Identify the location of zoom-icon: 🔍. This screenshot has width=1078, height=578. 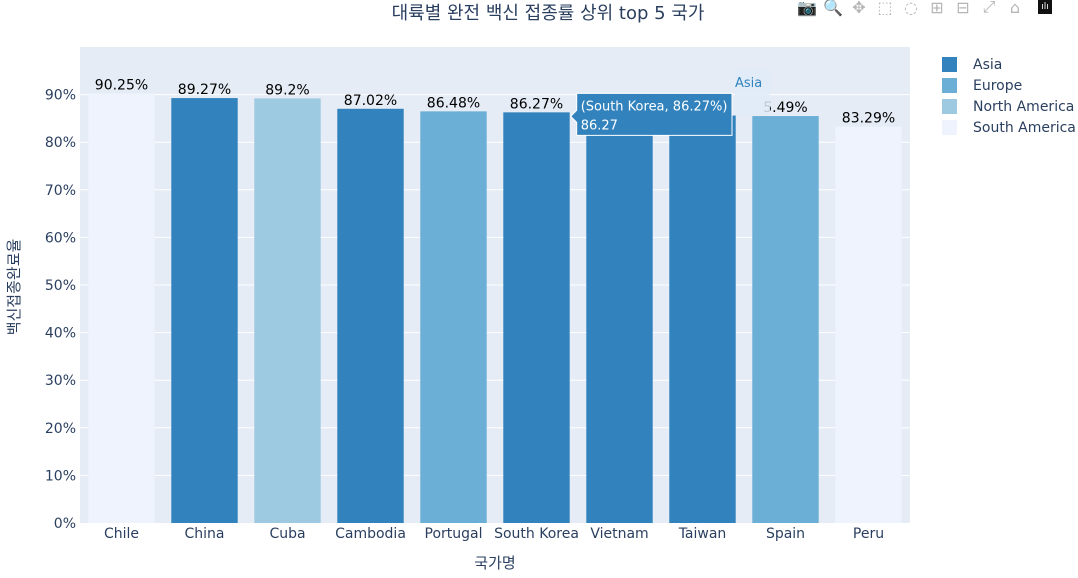
(833, 8).